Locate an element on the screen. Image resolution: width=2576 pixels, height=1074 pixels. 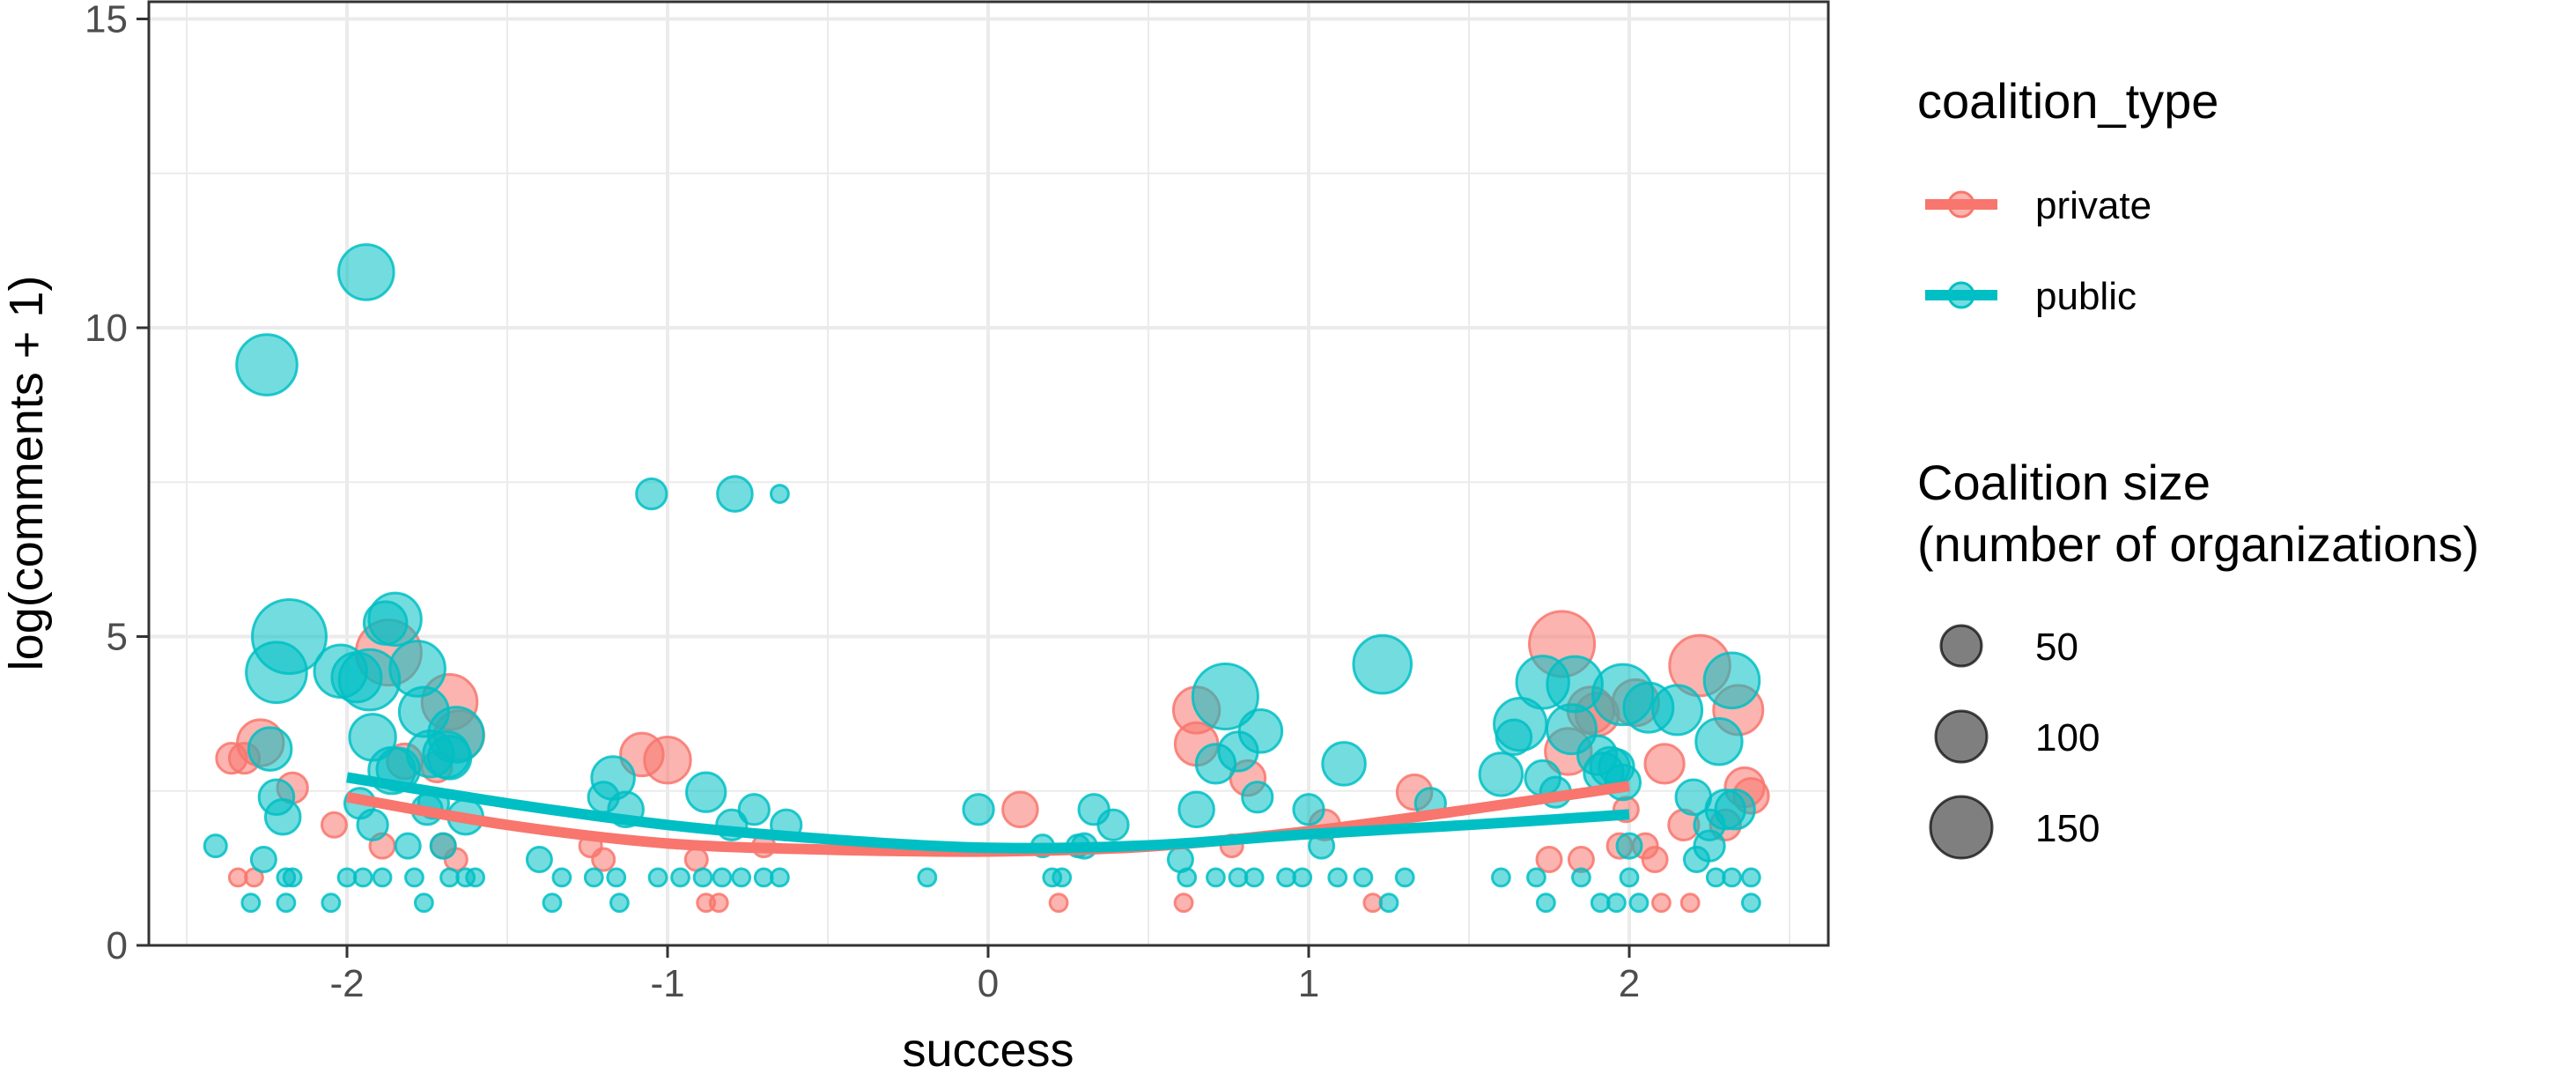
x-axis-title: success is located at coordinates (988, 1049).